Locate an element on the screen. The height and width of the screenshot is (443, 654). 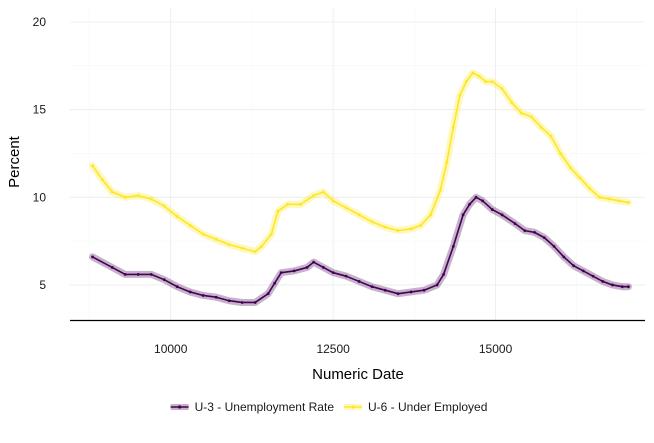
y-tick-labels: 5 10 15 20 is located at coordinates (40, 153).